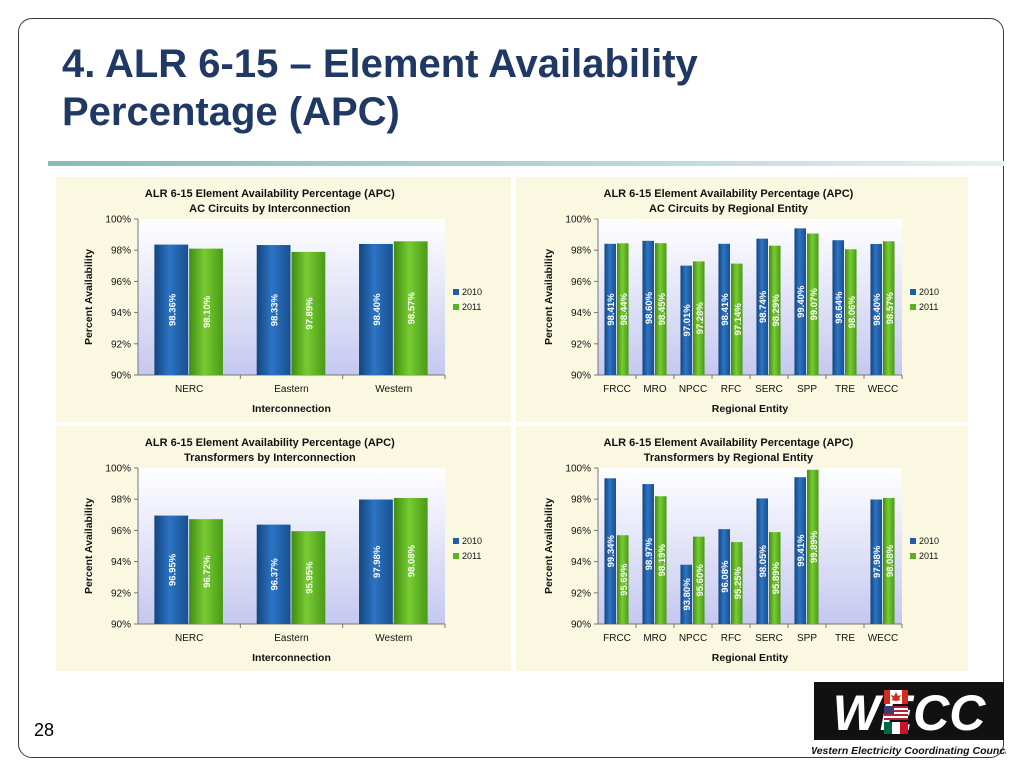 This screenshot has width=1024, height=768. What do you see at coordinates (700, 580) in the screenshot?
I see `bar-data-label: 95.60%` at bounding box center [700, 580].